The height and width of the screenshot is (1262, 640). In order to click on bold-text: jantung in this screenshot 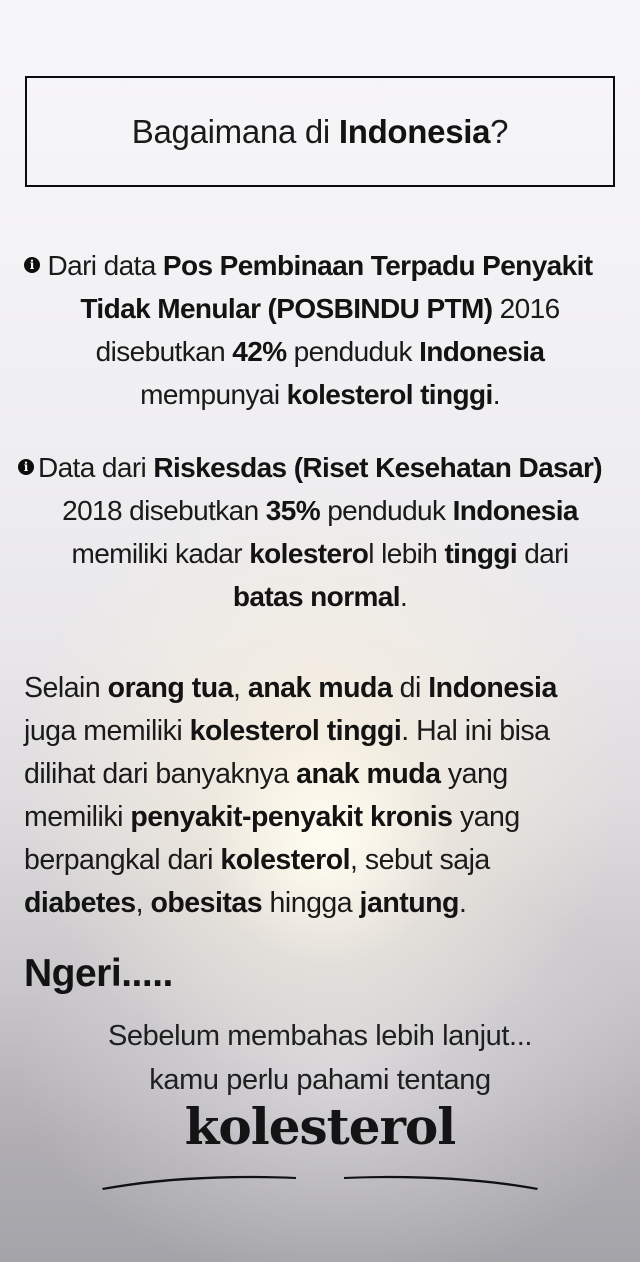, I will do `click(409, 903)`.